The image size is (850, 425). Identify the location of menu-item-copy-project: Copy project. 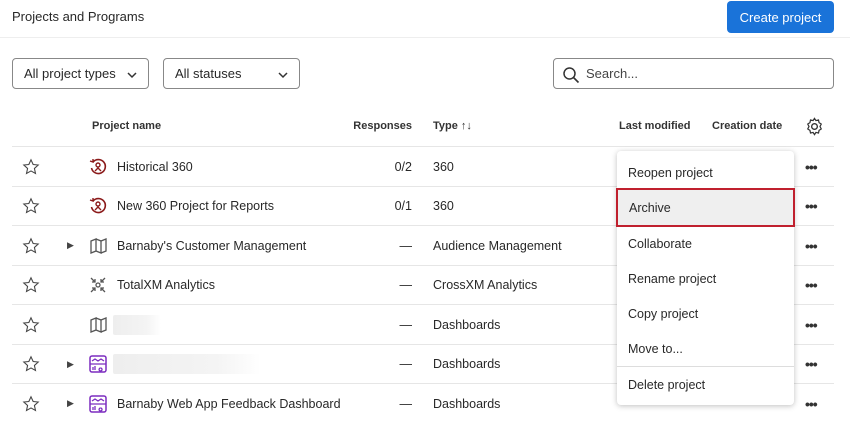
(663, 313).